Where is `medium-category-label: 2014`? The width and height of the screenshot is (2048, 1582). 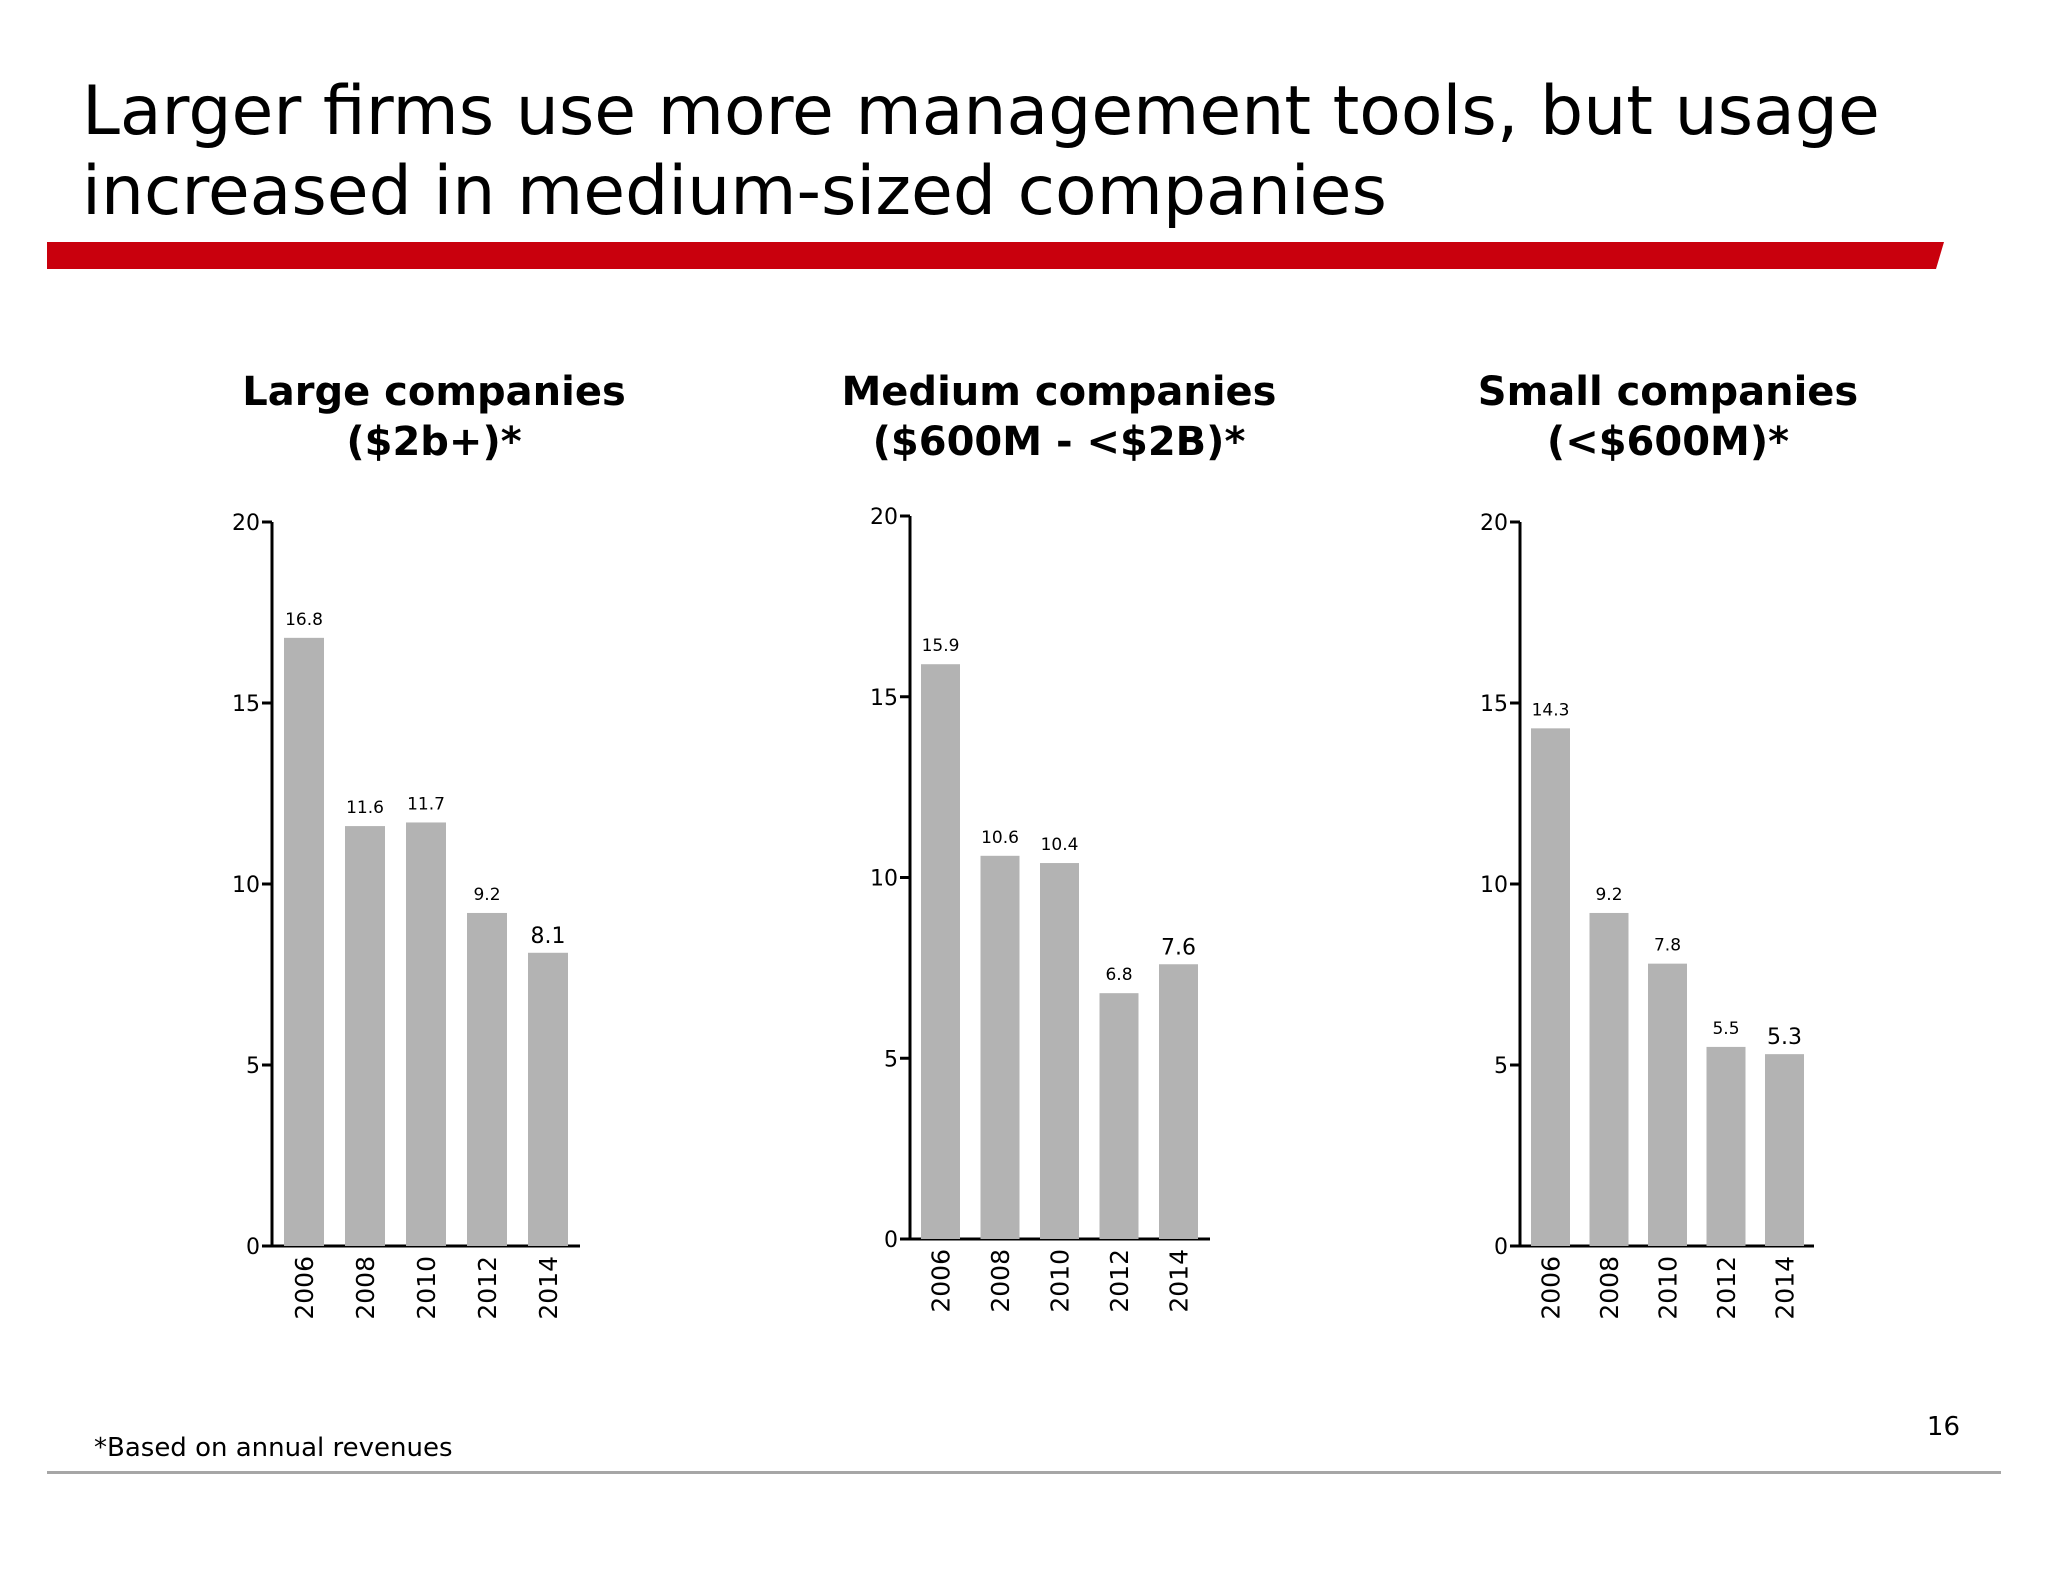 medium-category-label: 2014 is located at coordinates (1179, 1281).